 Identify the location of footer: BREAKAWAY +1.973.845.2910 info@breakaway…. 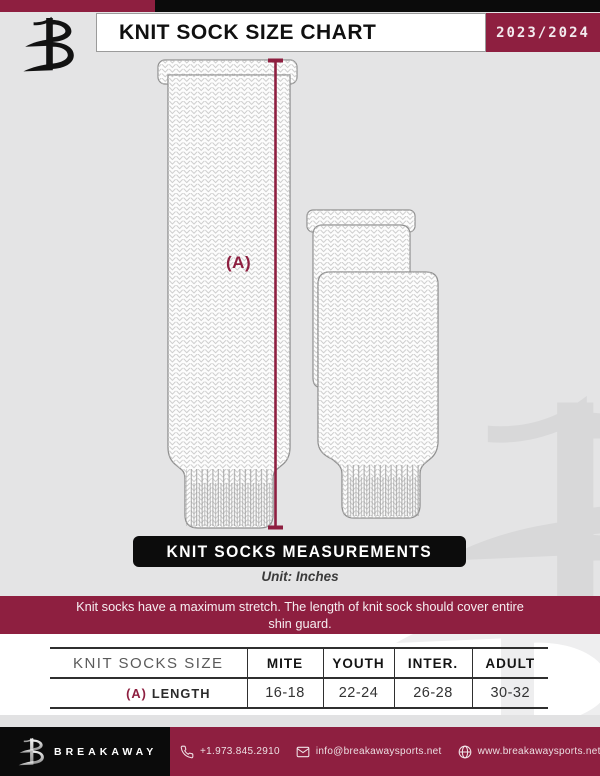
(300, 751).